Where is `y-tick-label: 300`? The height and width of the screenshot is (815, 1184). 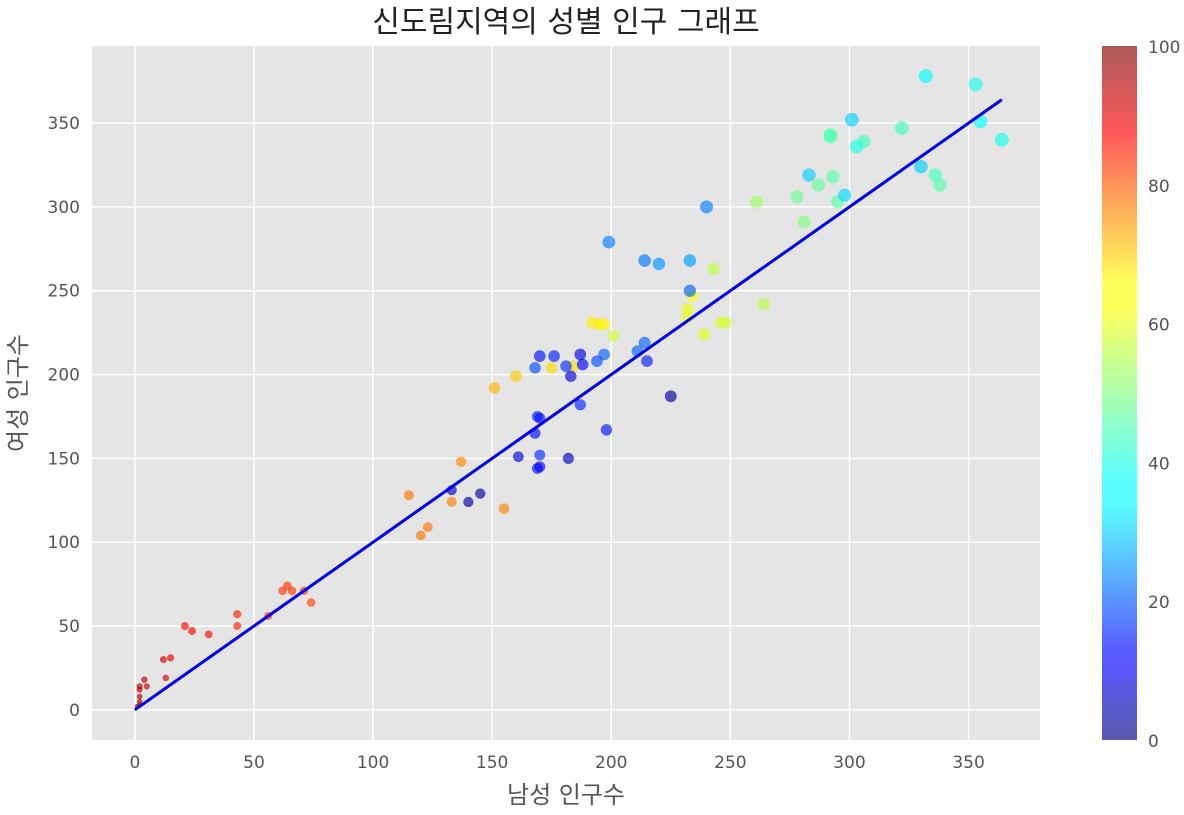
y-tick-label: 300 is located at coordinates (64, 208).